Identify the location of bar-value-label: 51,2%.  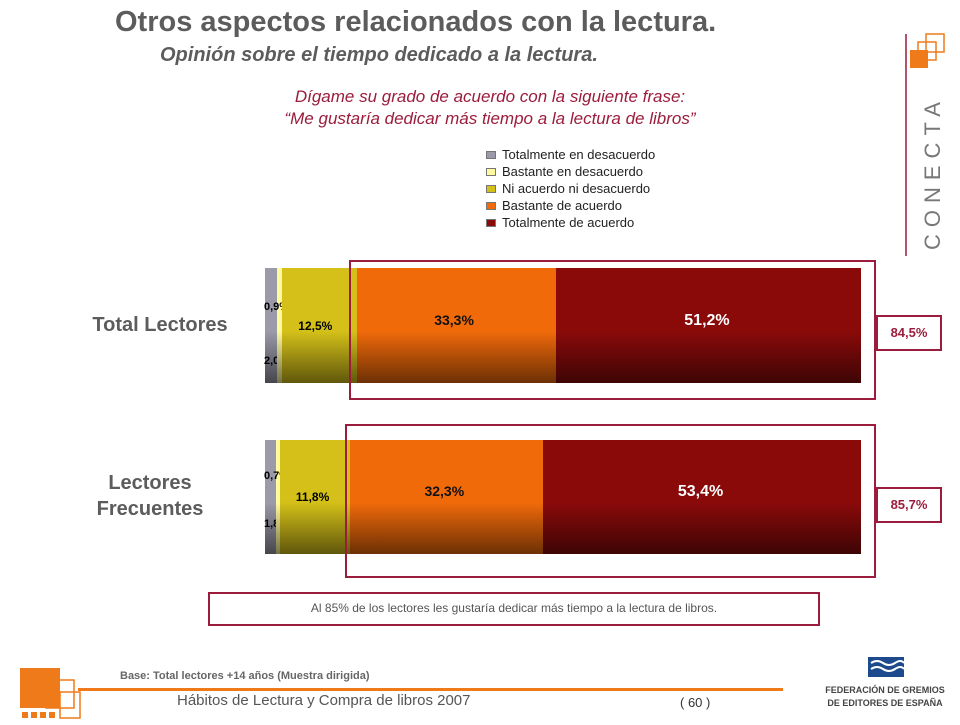
(707, 320).